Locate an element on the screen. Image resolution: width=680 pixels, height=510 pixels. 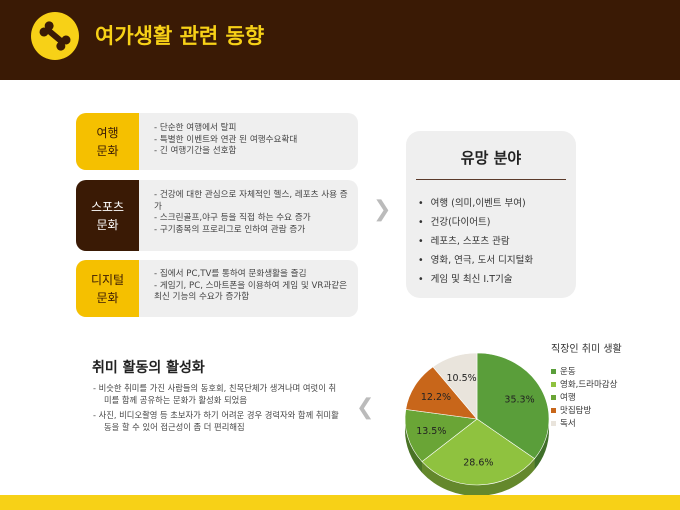
legend-item: 맛집탐방 is located at coordinates (584, 411).